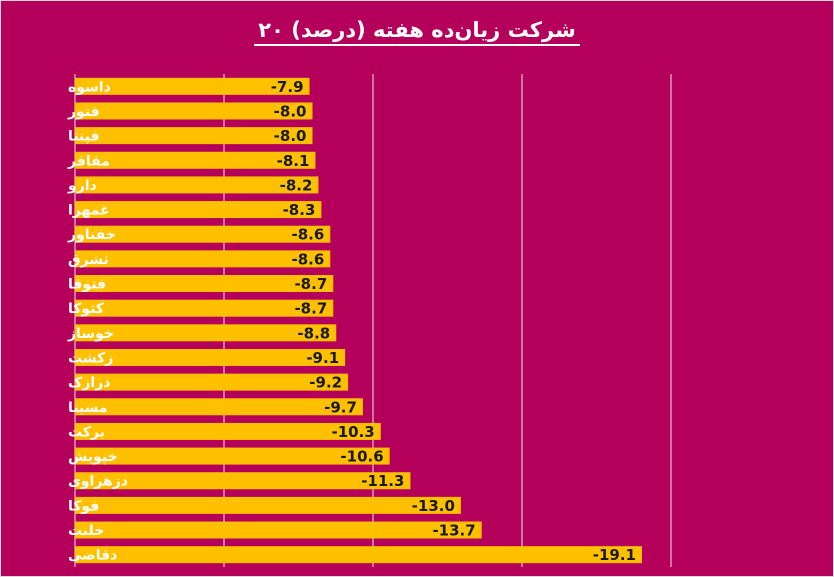 The image size is (834, 577). Describe the element at coordinates (83, 506) in the screenshot. I see `category-label: فوکا` at that location.